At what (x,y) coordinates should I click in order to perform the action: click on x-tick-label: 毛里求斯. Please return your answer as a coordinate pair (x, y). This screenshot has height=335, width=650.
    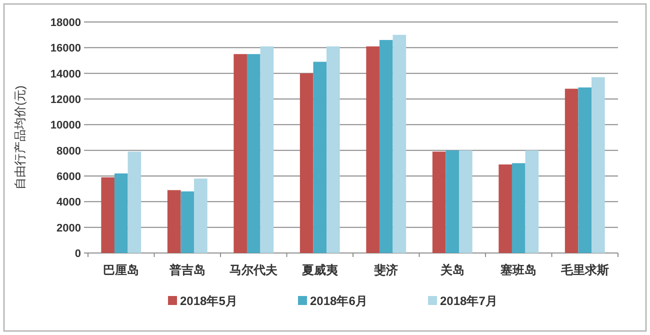
    Looking at the image, I should click on (584, 270).